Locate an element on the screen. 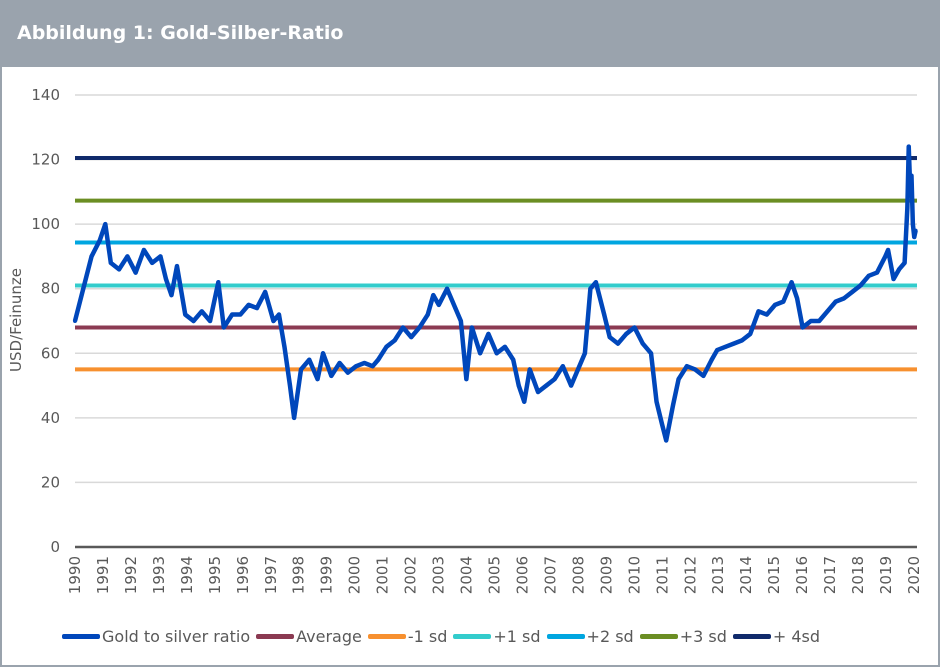  legend-item: Gold to silver ratio is located at coordinates (156, 636).